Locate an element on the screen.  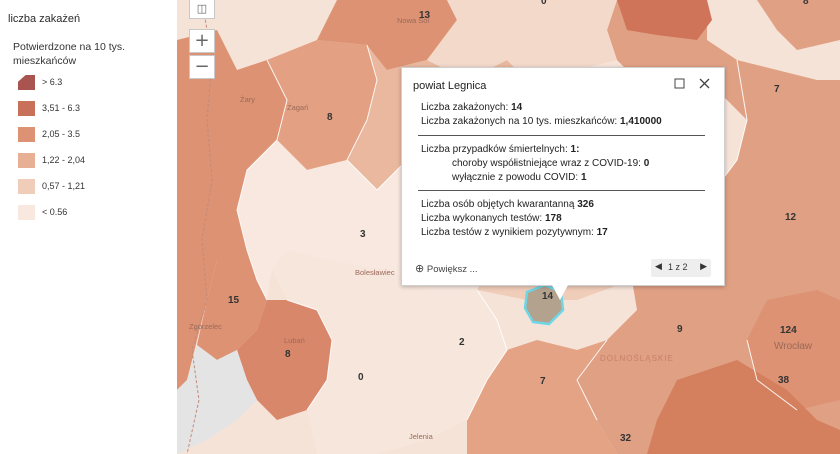
count-label: 32 is located at coordinates (626, 438).